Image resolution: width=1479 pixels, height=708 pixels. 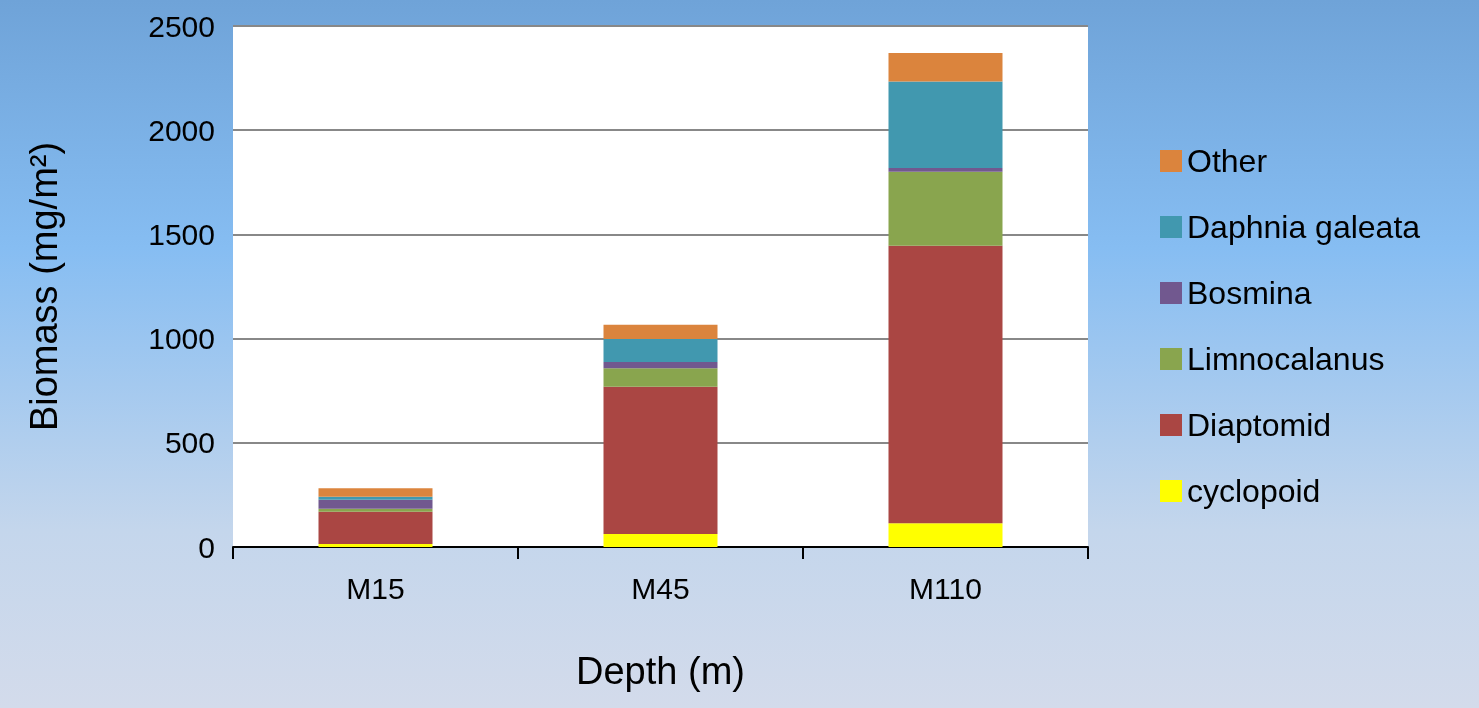 I want to click on legend-label: cyclopoid, so click(x=1254, y=491).